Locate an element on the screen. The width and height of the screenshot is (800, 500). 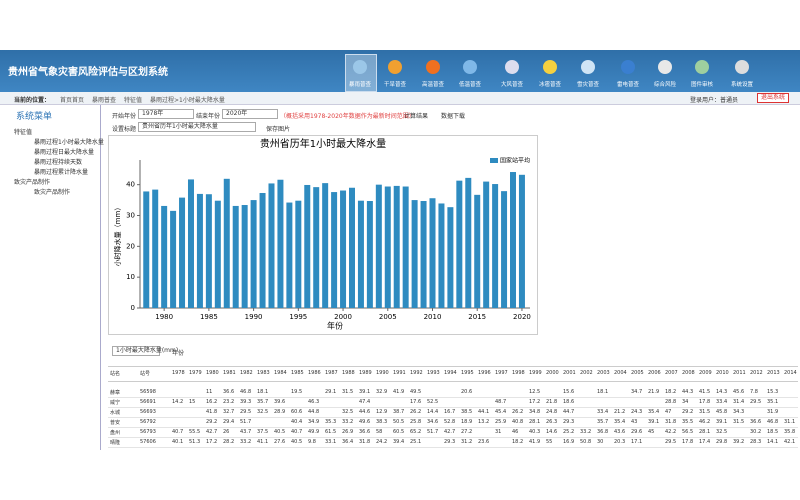
table-cell: 盘州 is located at coordinates (115, 433).